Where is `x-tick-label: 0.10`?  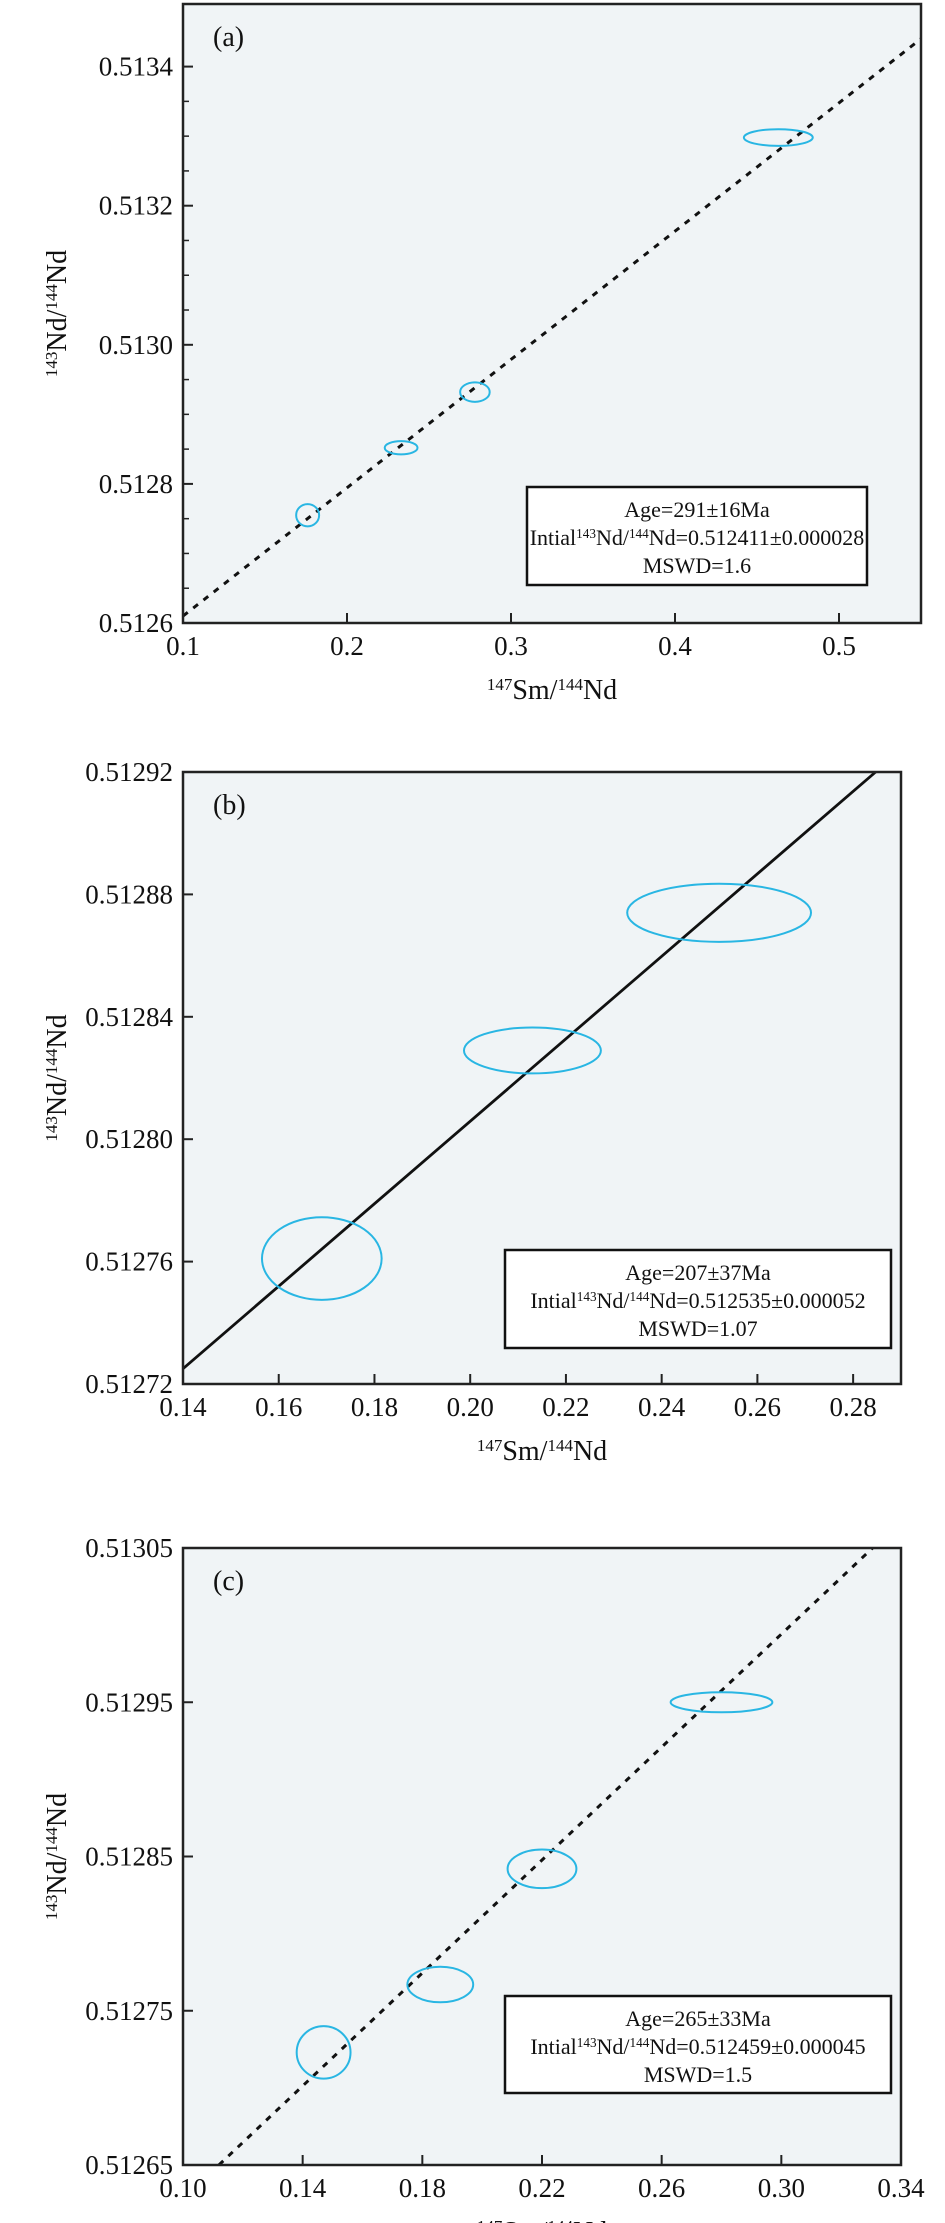 x-tick-label: 0.10 is located at coordinates (182, 2188).